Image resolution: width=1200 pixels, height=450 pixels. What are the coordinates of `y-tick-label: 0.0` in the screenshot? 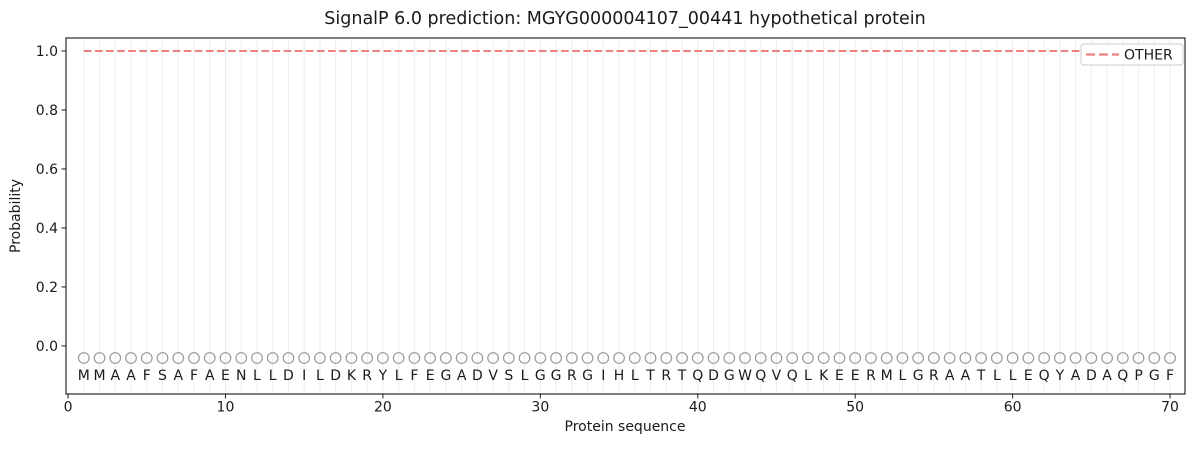 It's located at (47, 347).